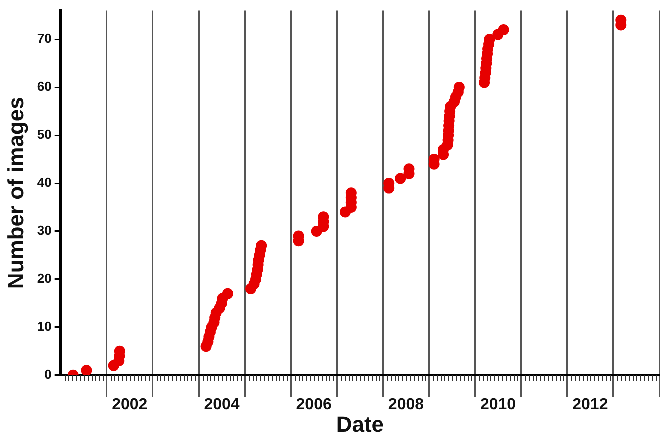  What do you see at coordinates (406, 405) in the screenshot?
I see `x-tick-label: 2008` at bounding box center [406, 405].